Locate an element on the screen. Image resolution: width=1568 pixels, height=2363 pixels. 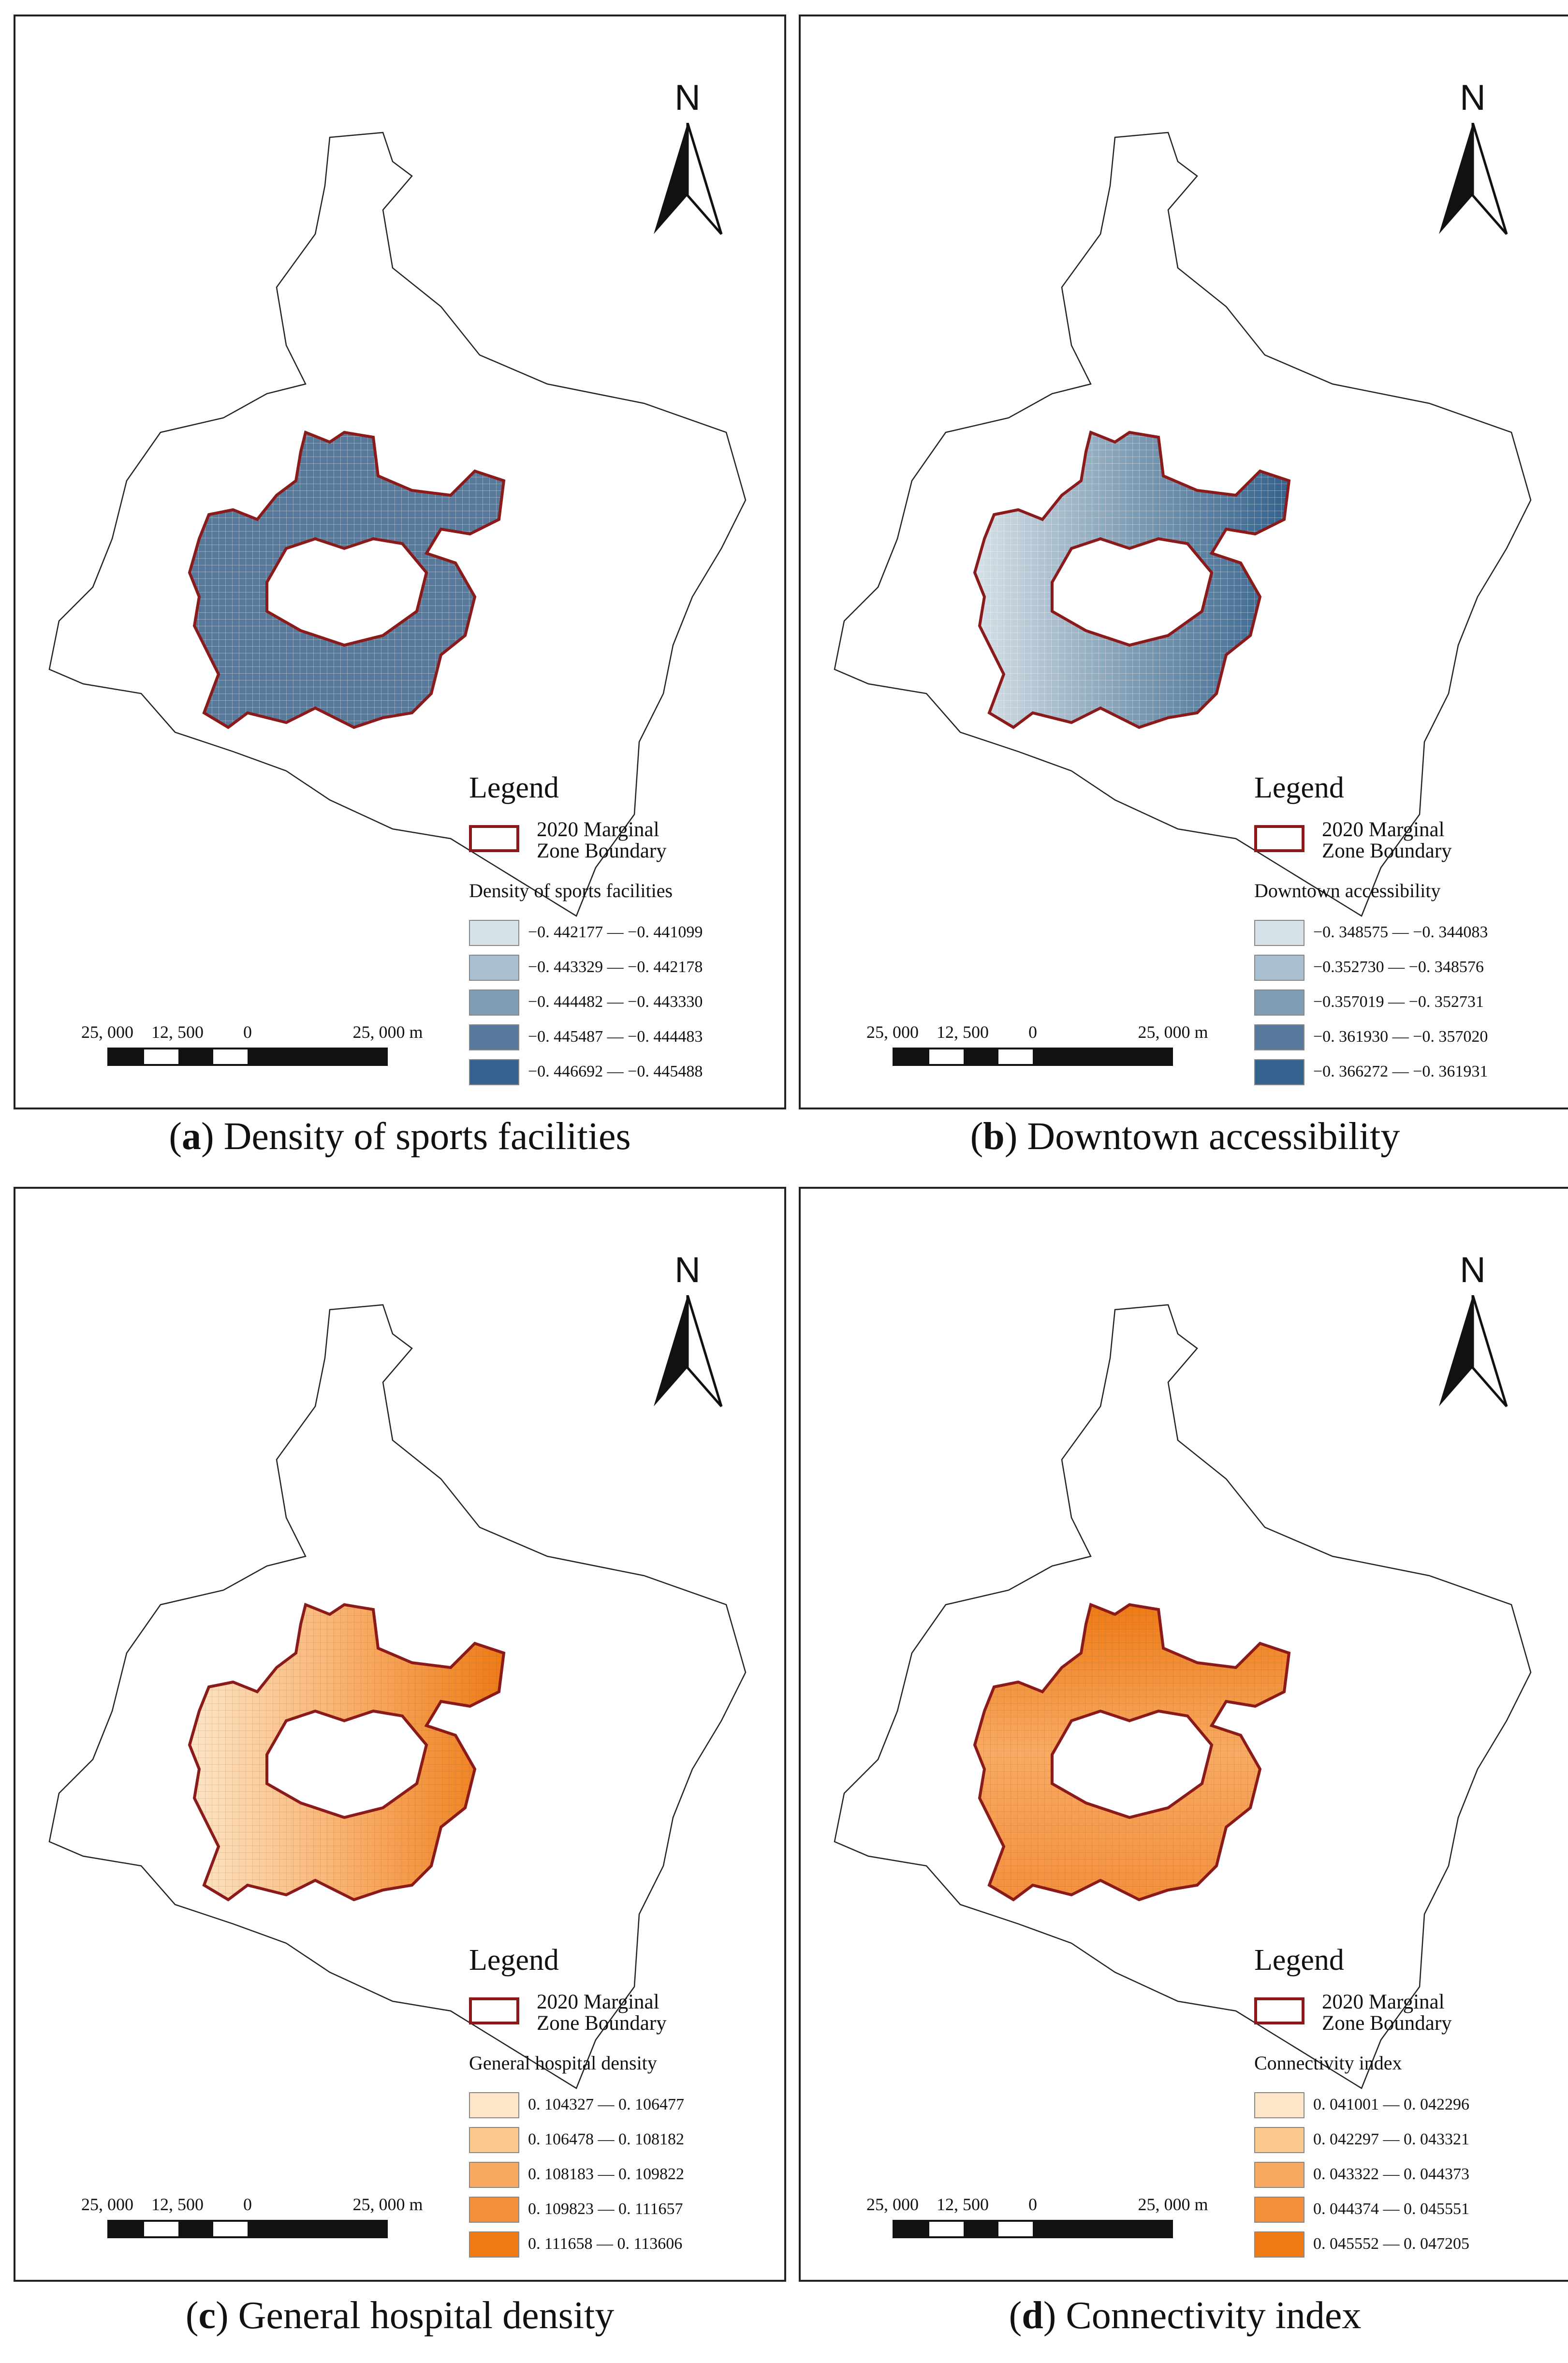
legend-class: 0. 042297 — 0. 043321 is located at coordinates (1409, 2140).